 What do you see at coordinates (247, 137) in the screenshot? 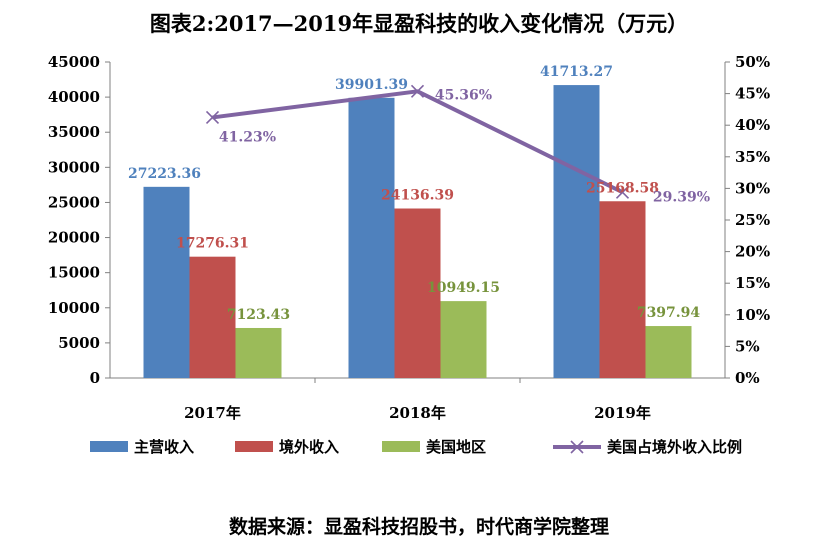
I see `line-data-label: 41.23%` at bounding box center [247, 137].